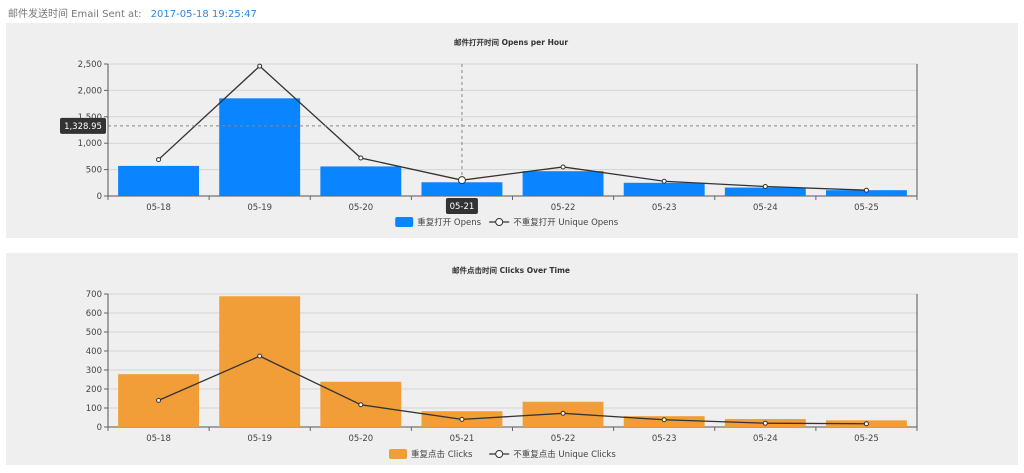 This screenshot has width=1024, height=473. Describe the element at coordinates (94, 314) in the screenshot. I see `y-tick-label: 600` at that location.